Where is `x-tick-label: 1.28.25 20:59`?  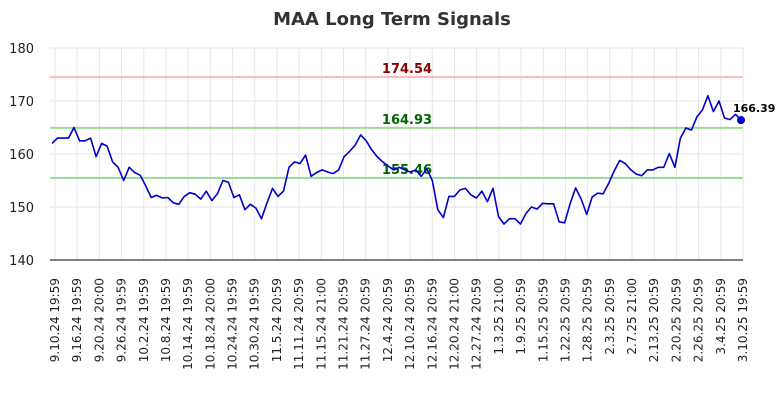
x-tick-label: 1.28.25 20:59 is located at coordinates (588, 320).